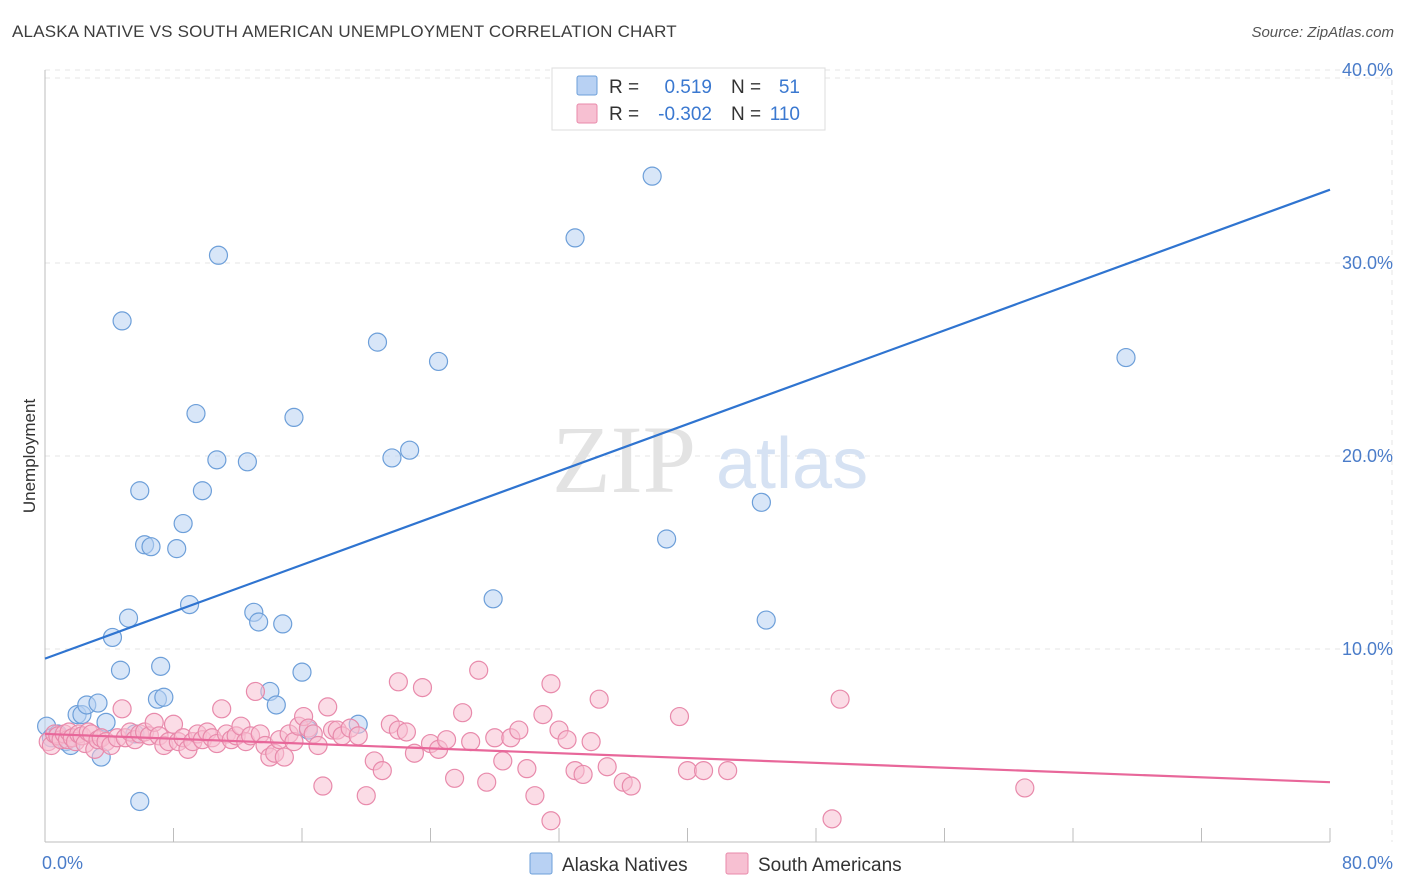 The image size is (1406, 892). I want to click on watermark-zip: ZIP, so click(624, 459).